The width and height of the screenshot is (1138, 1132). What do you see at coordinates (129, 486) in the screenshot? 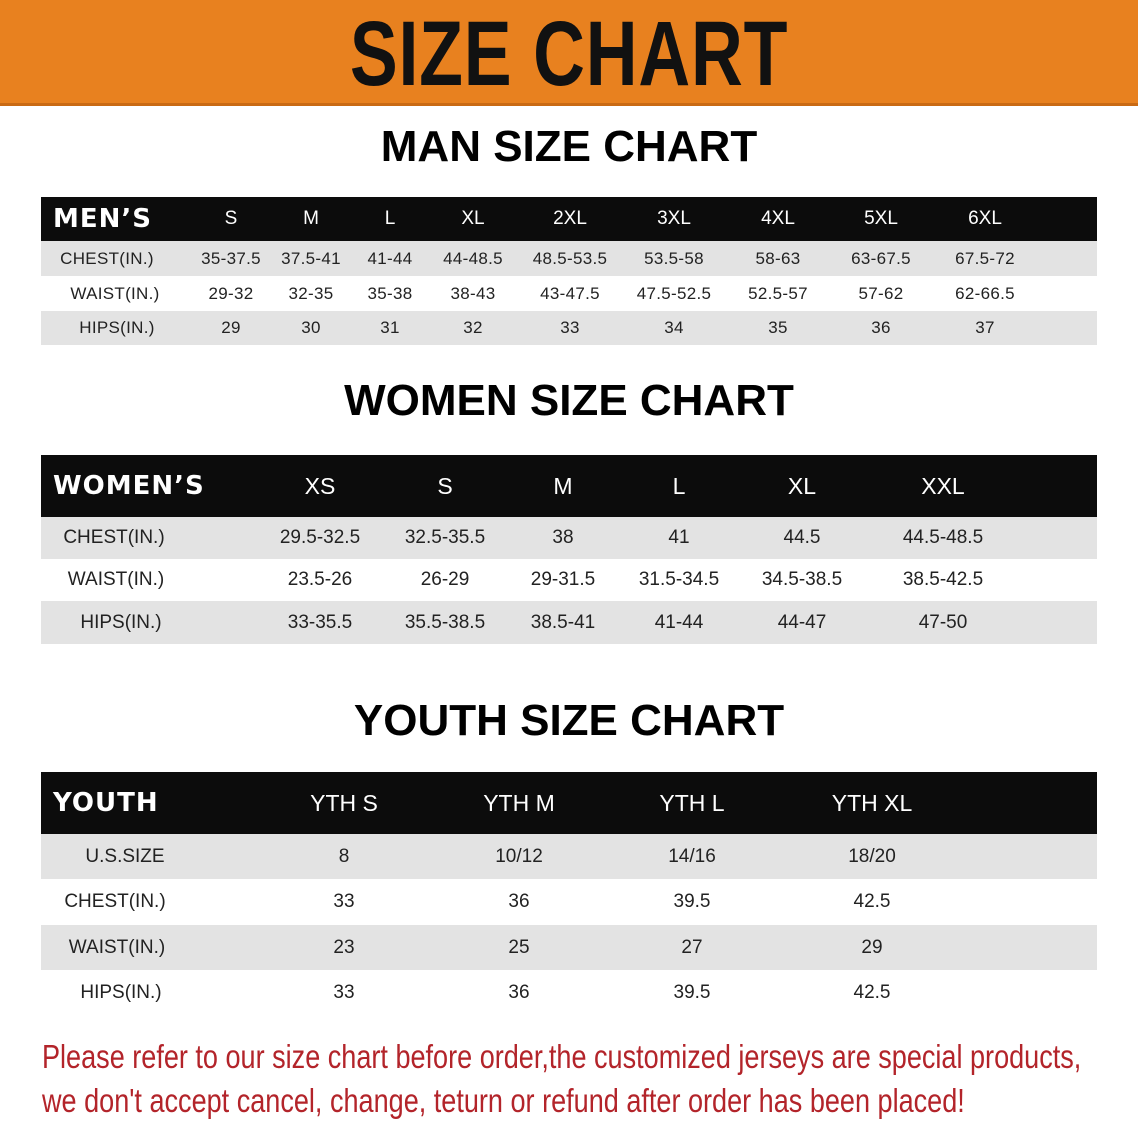
I see `women-header-label: WOMEN’S` at bounding box center [129, 486].